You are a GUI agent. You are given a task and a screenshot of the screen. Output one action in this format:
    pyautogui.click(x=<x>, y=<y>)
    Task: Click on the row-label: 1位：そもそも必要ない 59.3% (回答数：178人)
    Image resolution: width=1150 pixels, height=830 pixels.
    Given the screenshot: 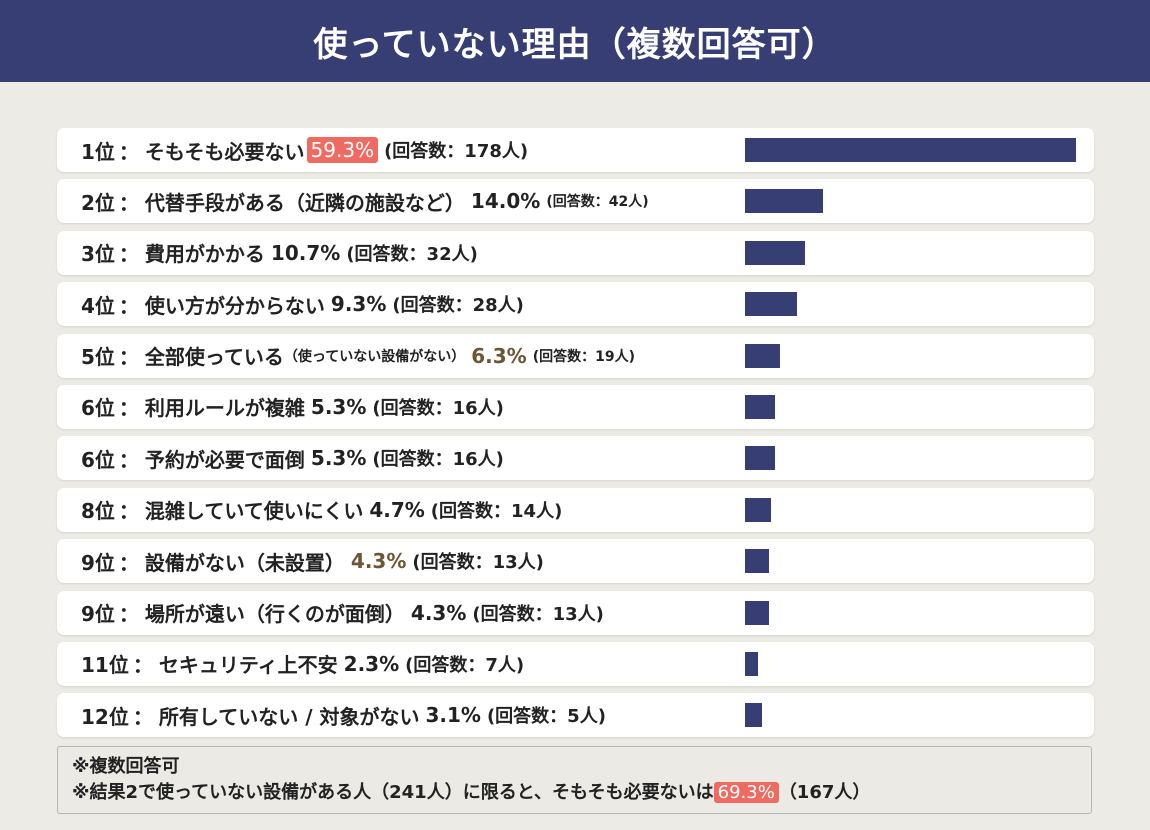 What is the action you would take?
    pyautogui.click(x=411, y=150)
    